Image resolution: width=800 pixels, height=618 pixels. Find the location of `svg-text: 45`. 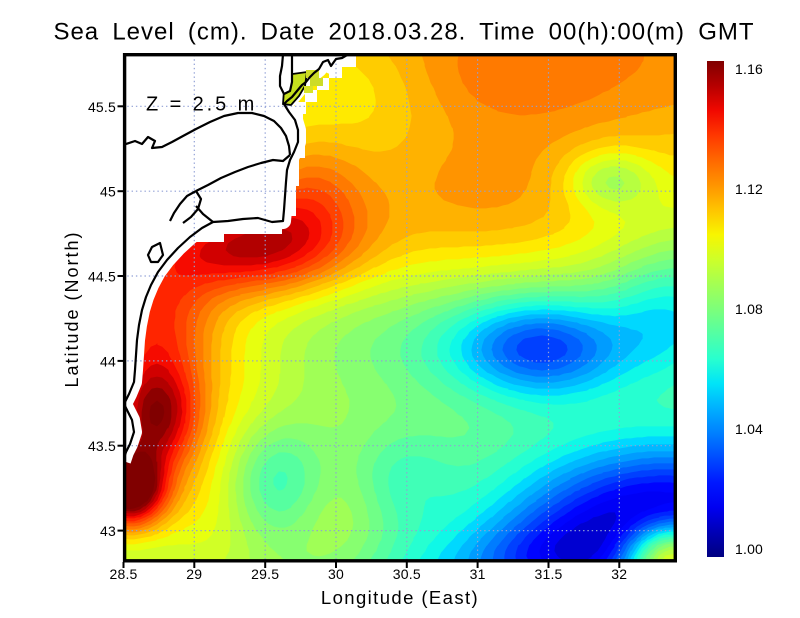

svg-text: 45 is located at coordinates (108, 192).